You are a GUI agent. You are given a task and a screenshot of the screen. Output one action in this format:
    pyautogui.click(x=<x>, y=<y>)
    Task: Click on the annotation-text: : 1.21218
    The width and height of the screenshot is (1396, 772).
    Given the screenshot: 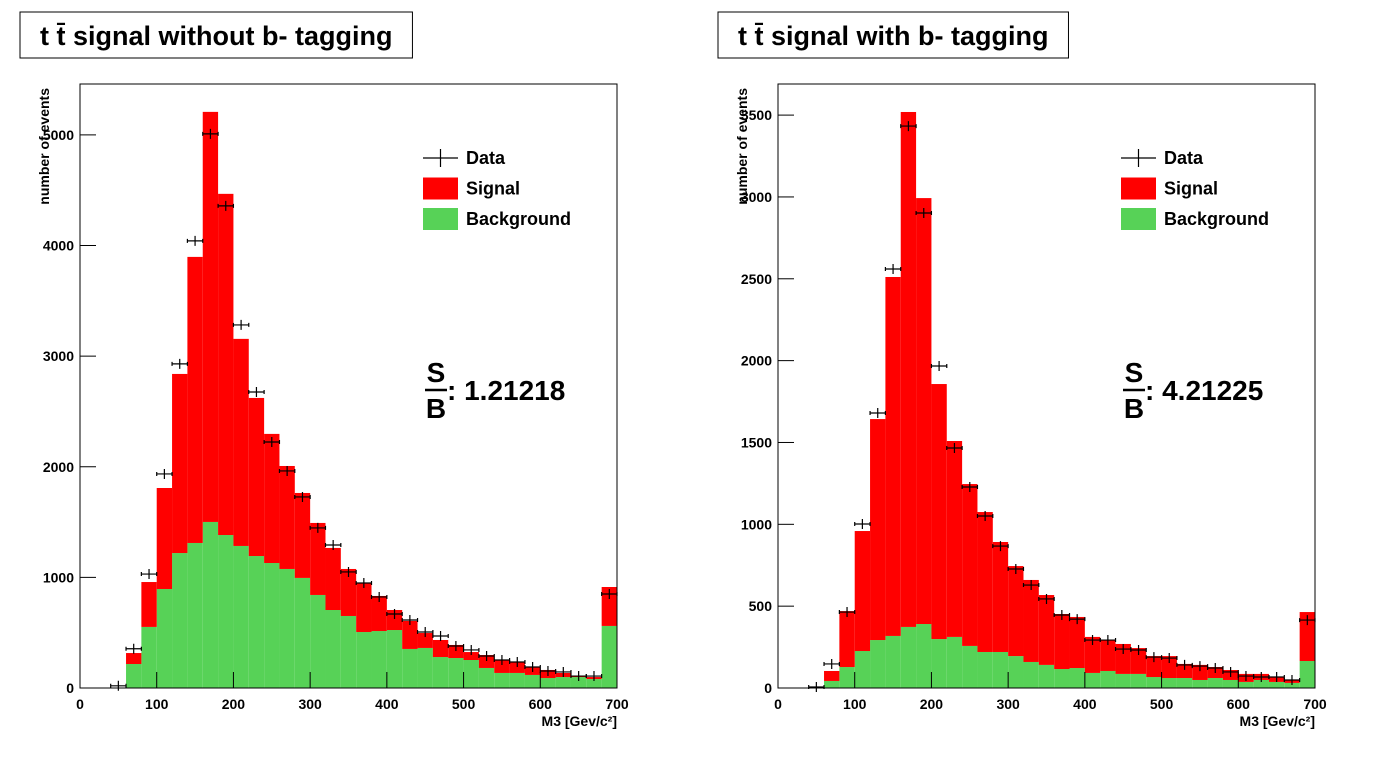 What is the action you would take?
    pyautogui.click(x=506, y=390)
    